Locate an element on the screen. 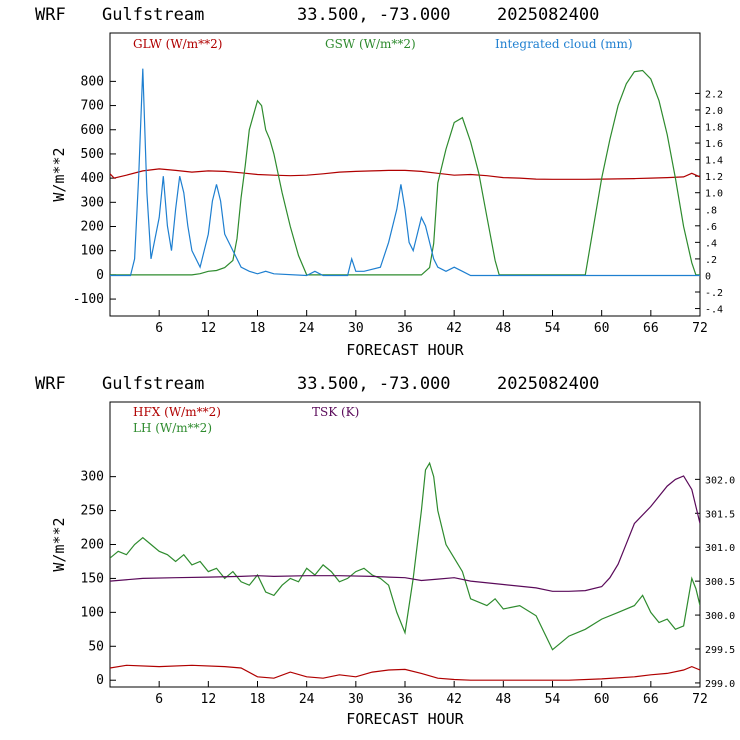 This screenshot has height=740, width=740. y-tick-label: 700 is located at coordinates (92, 106).